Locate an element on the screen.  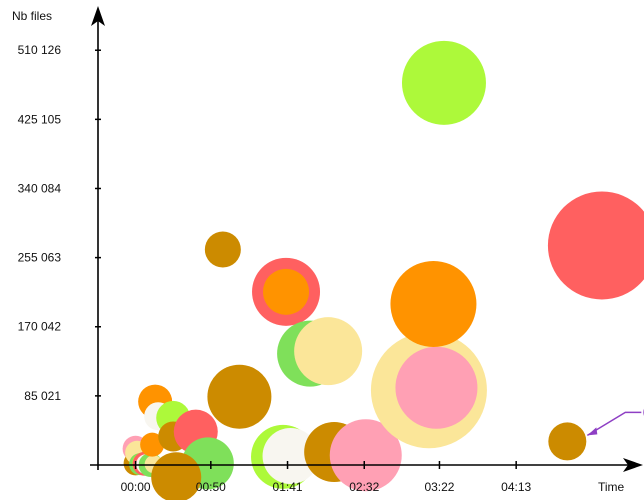
x-tick-label: 03:22 is located at coordinates (439, 487).